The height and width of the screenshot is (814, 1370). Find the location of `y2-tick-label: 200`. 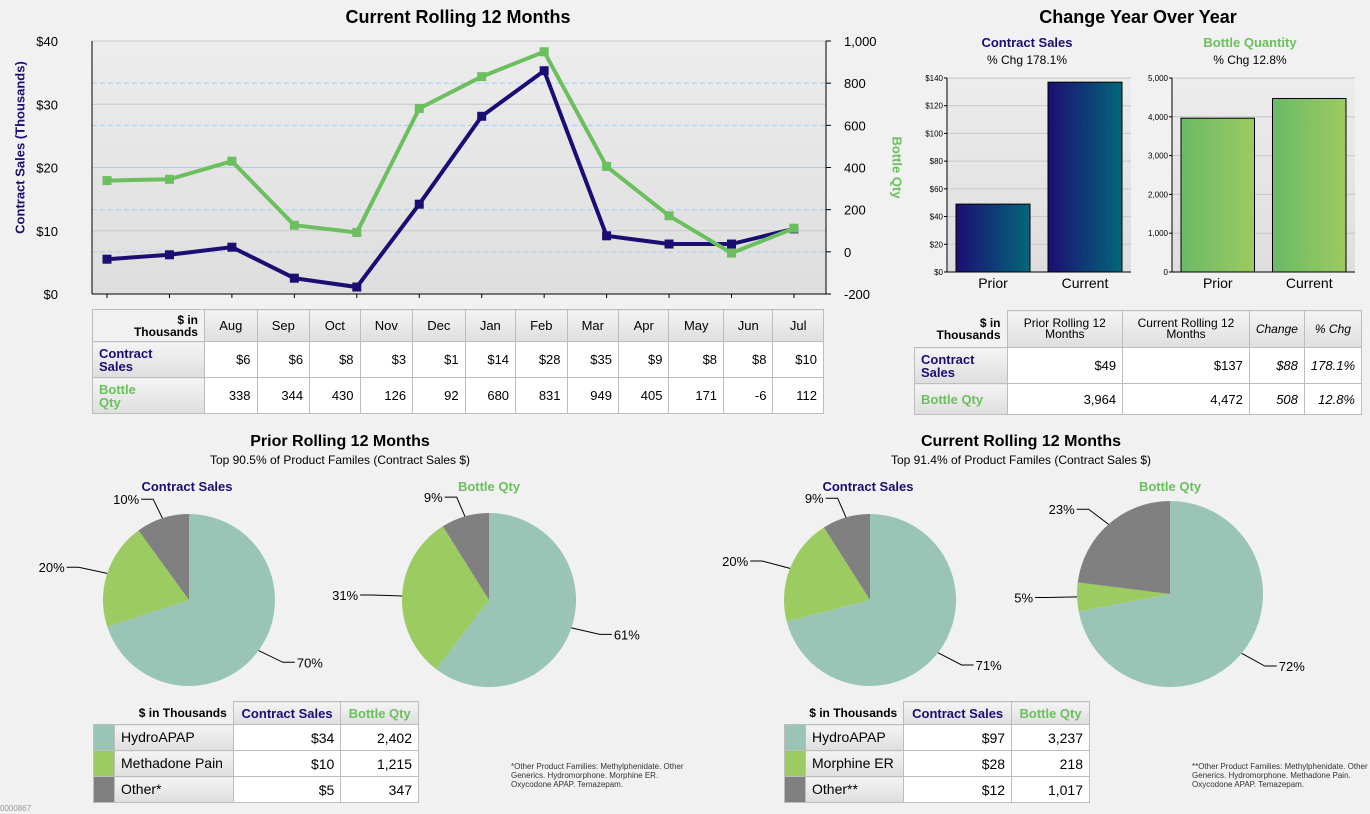

y2-tick-label: 200 is located at coordinates (855, 210).